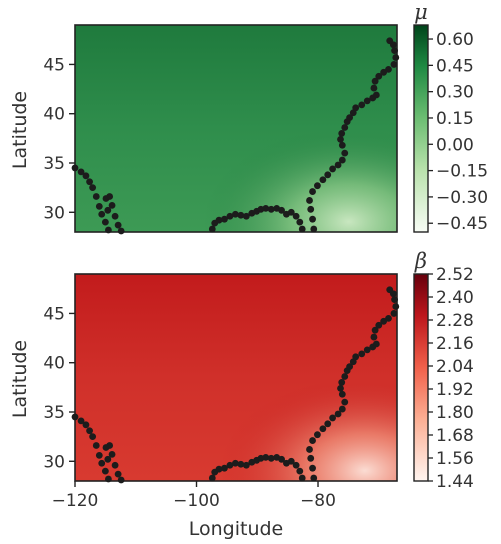  Describe the element at coordinates (20, 130) in the screenshot. I see `top-ylabel: Latitude` at that location.